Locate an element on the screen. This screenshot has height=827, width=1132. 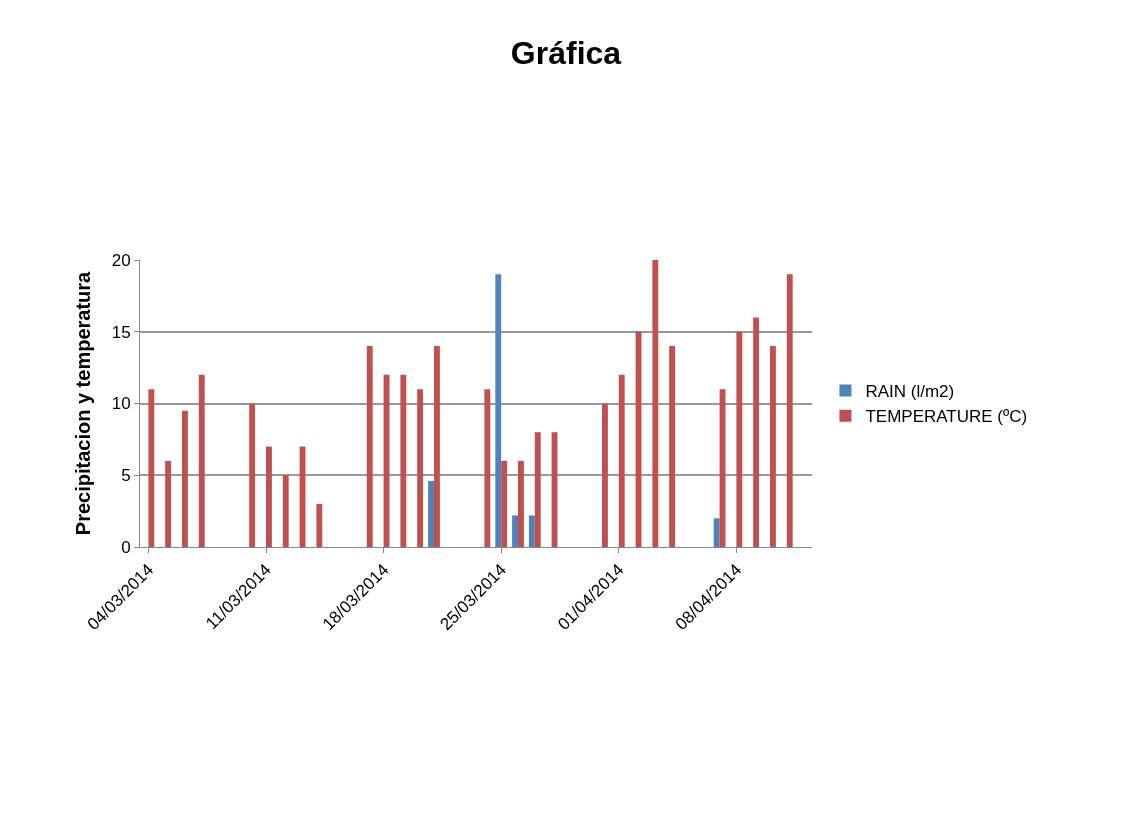
y-tick-label: 10 is located at coordinates (121, 404).